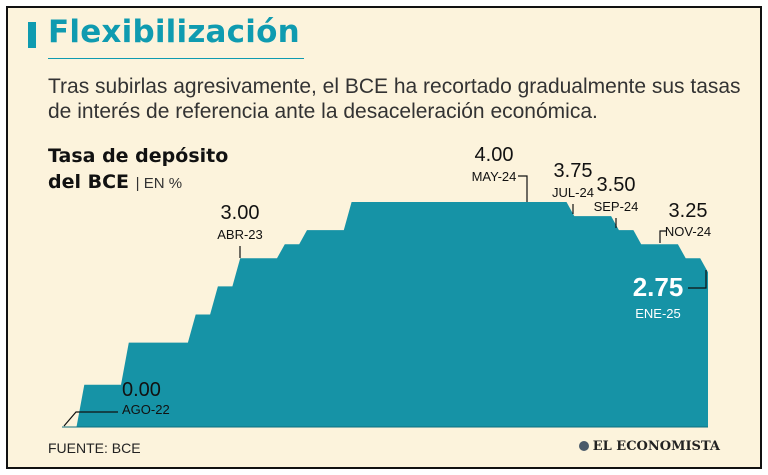  What do you see at coordinates (658, 313) in the screenshot?
I see `annotation-date-ene-25: ENE-25` at bounding box center [658, 313].